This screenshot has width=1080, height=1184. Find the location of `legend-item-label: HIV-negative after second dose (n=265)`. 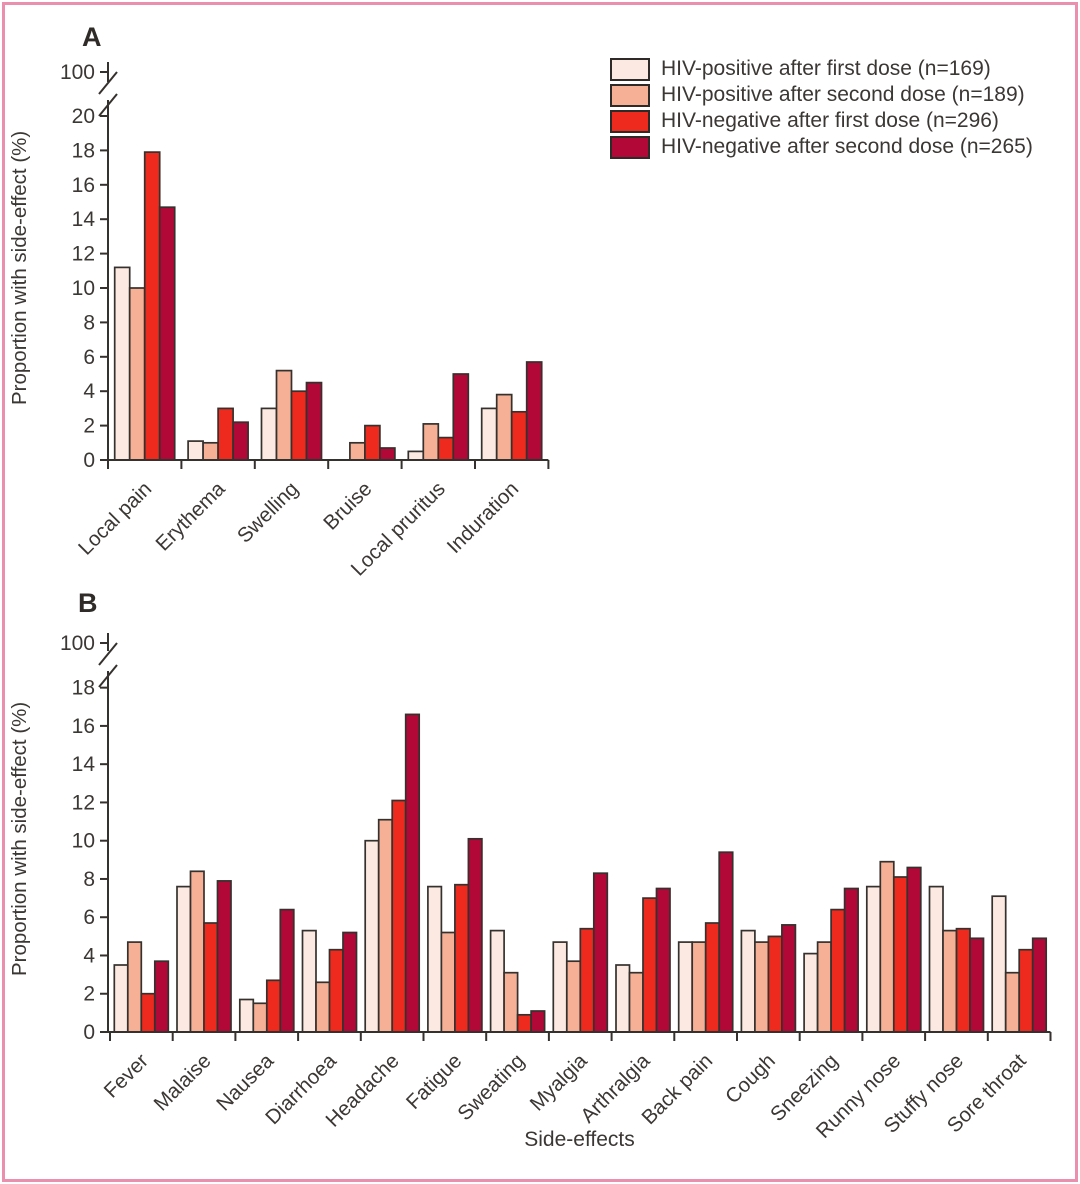

legend-item-label: HIV-negative after second dose (n=265) is located at coordinates (847, 146).